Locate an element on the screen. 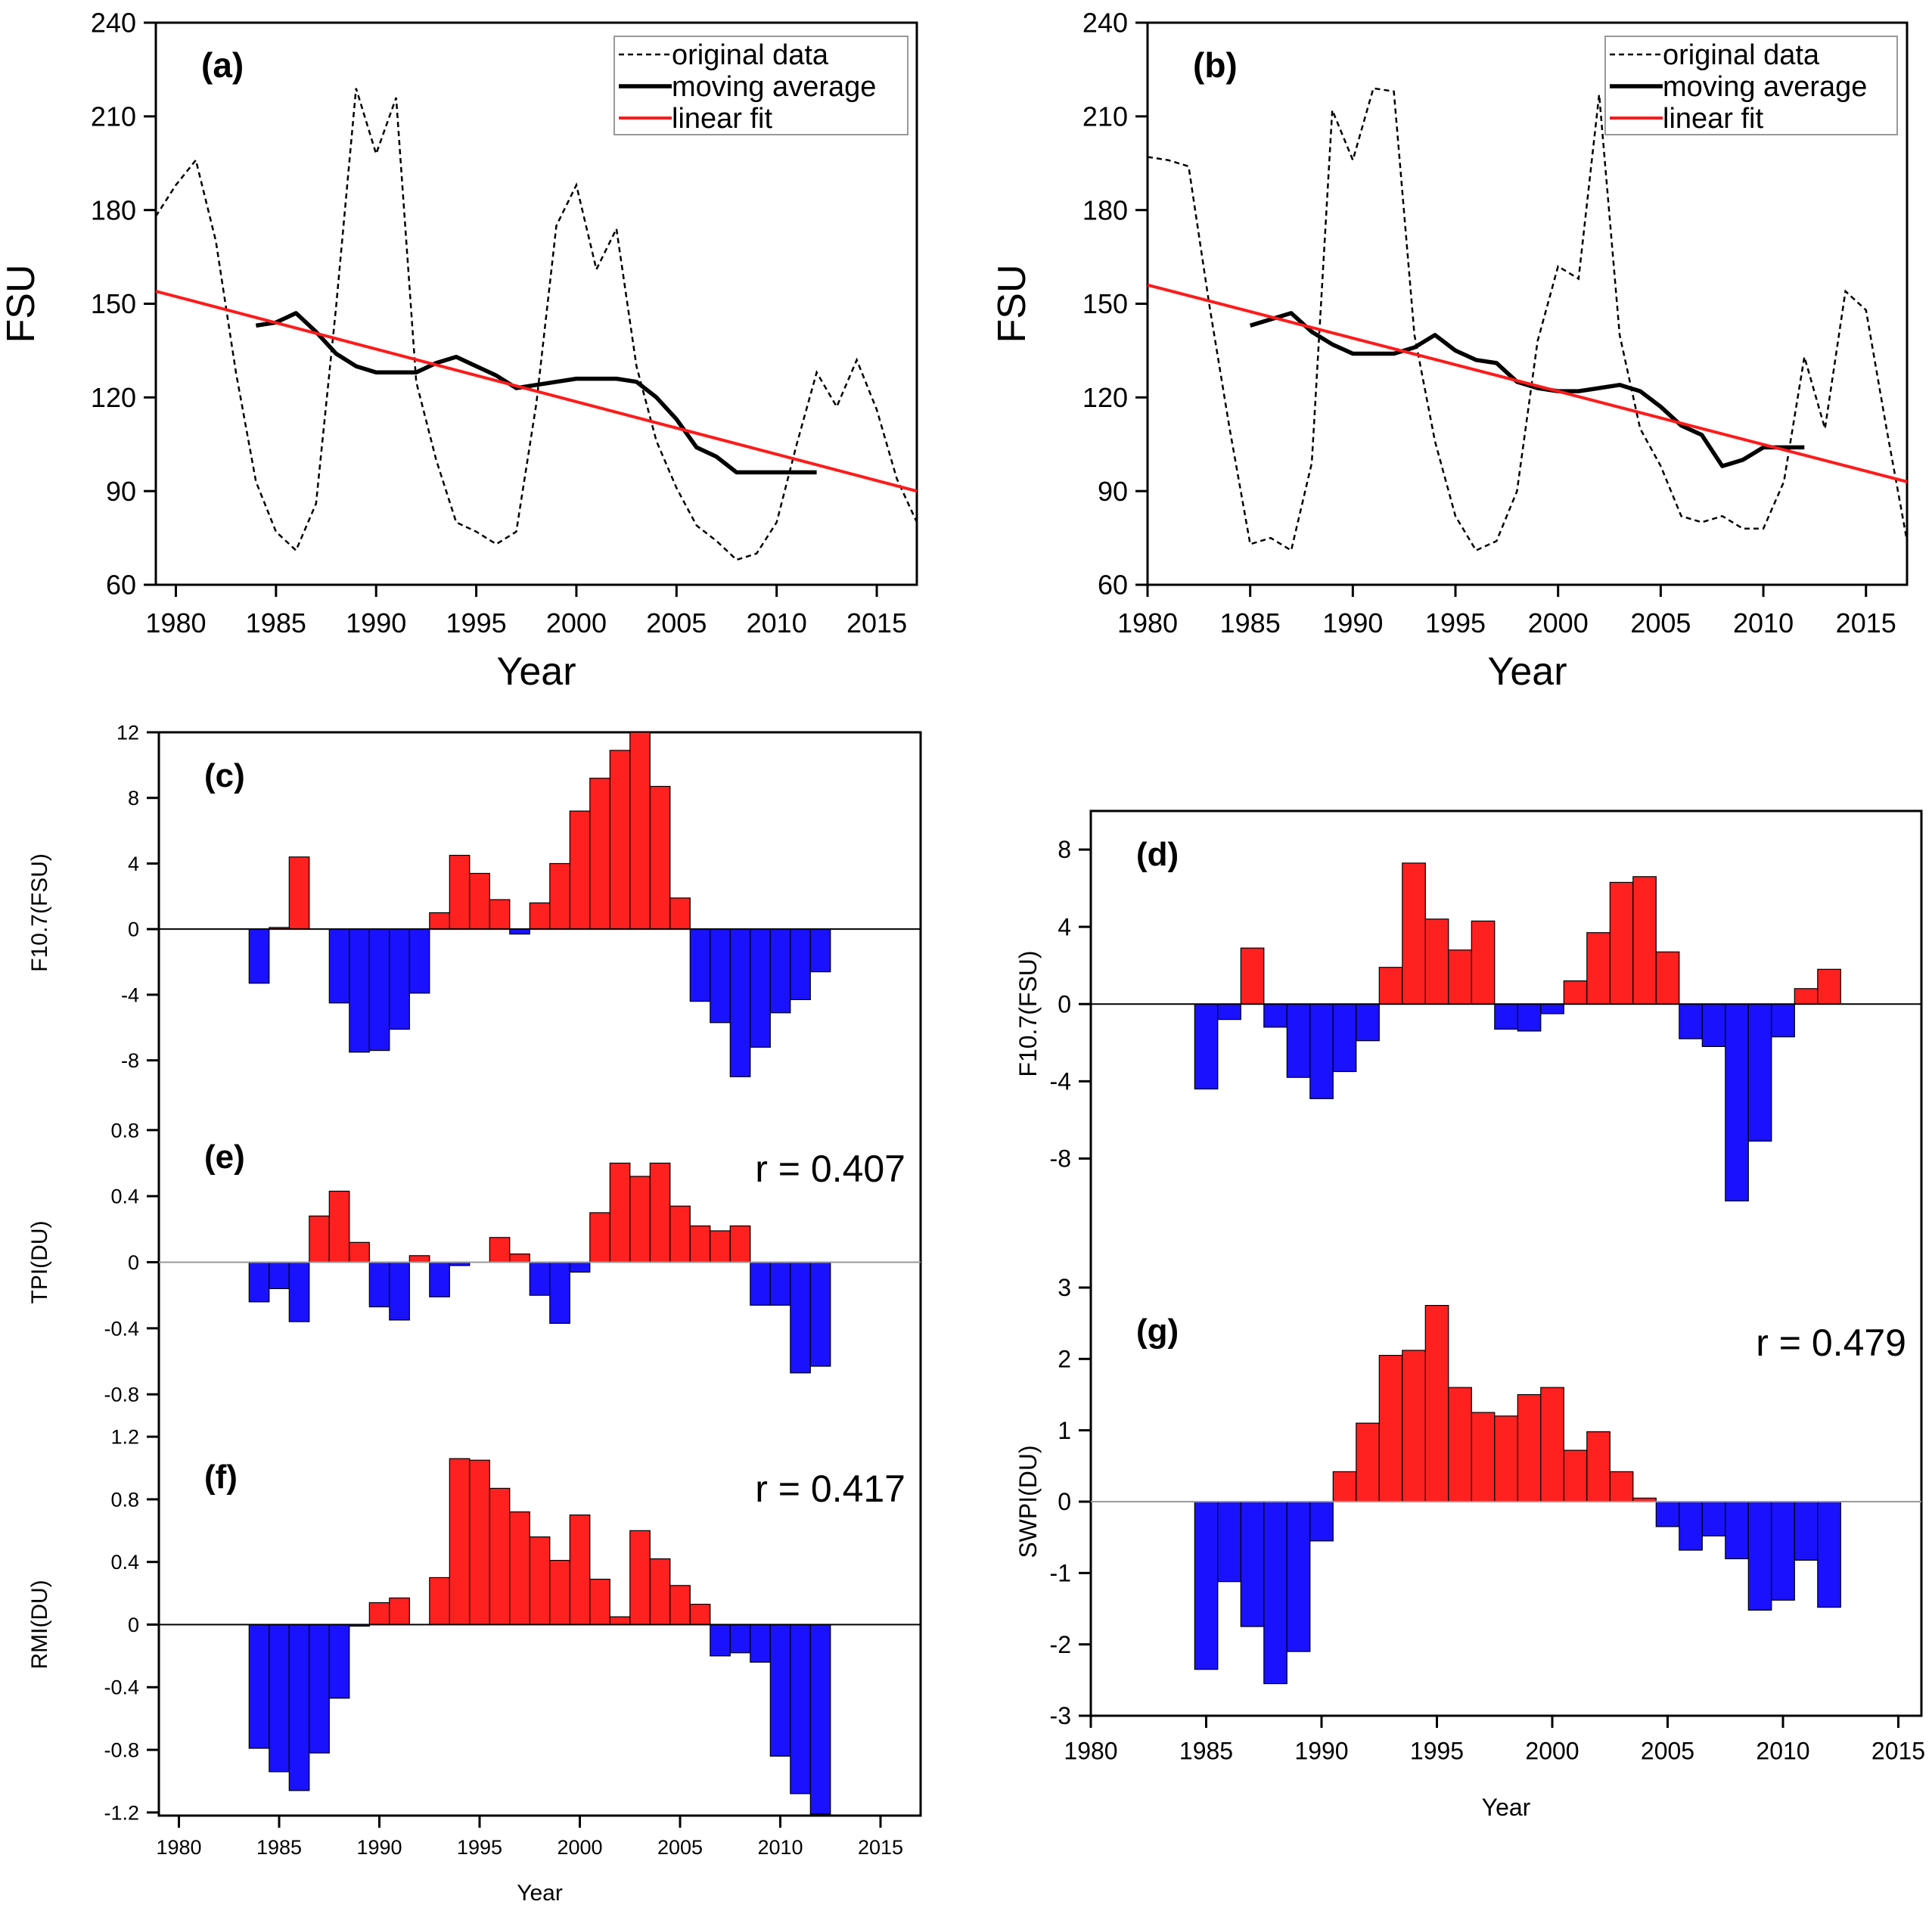  series-moving-average is located at coordinates (1527, 389).